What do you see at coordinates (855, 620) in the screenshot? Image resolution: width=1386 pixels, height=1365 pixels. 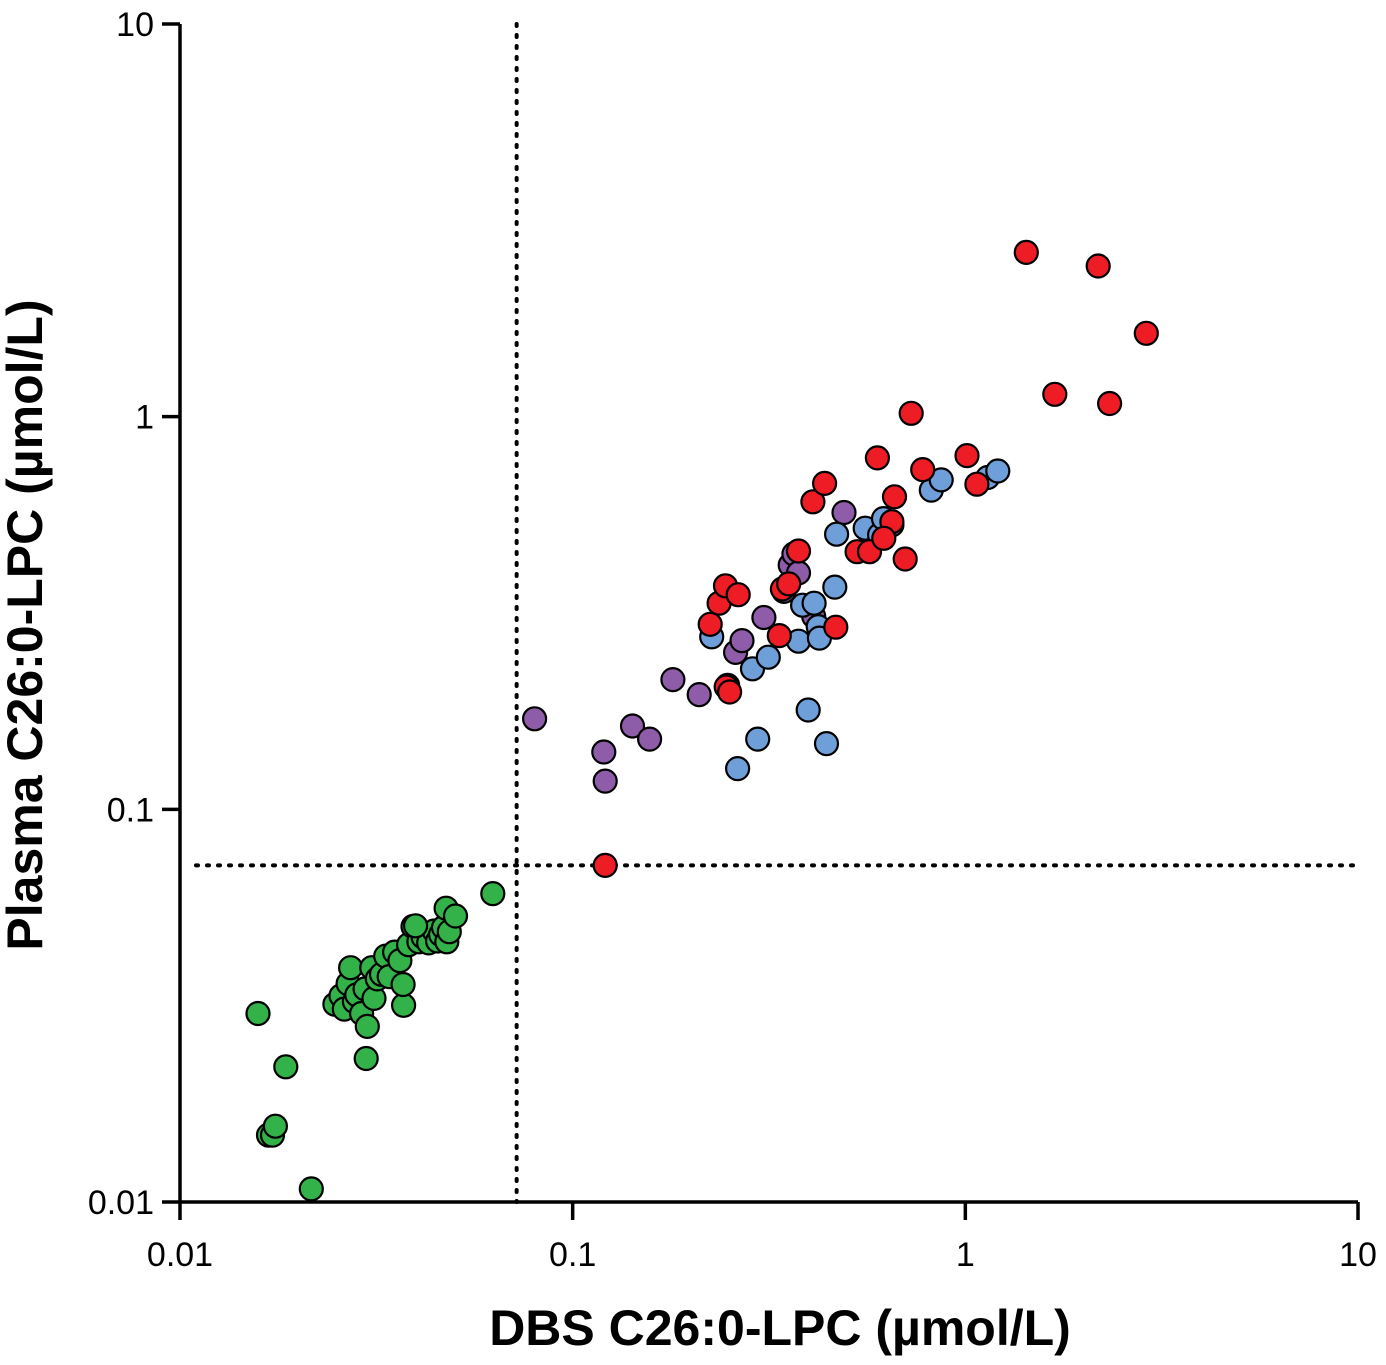 I see `series-blue` at bounding box center [855, 620].